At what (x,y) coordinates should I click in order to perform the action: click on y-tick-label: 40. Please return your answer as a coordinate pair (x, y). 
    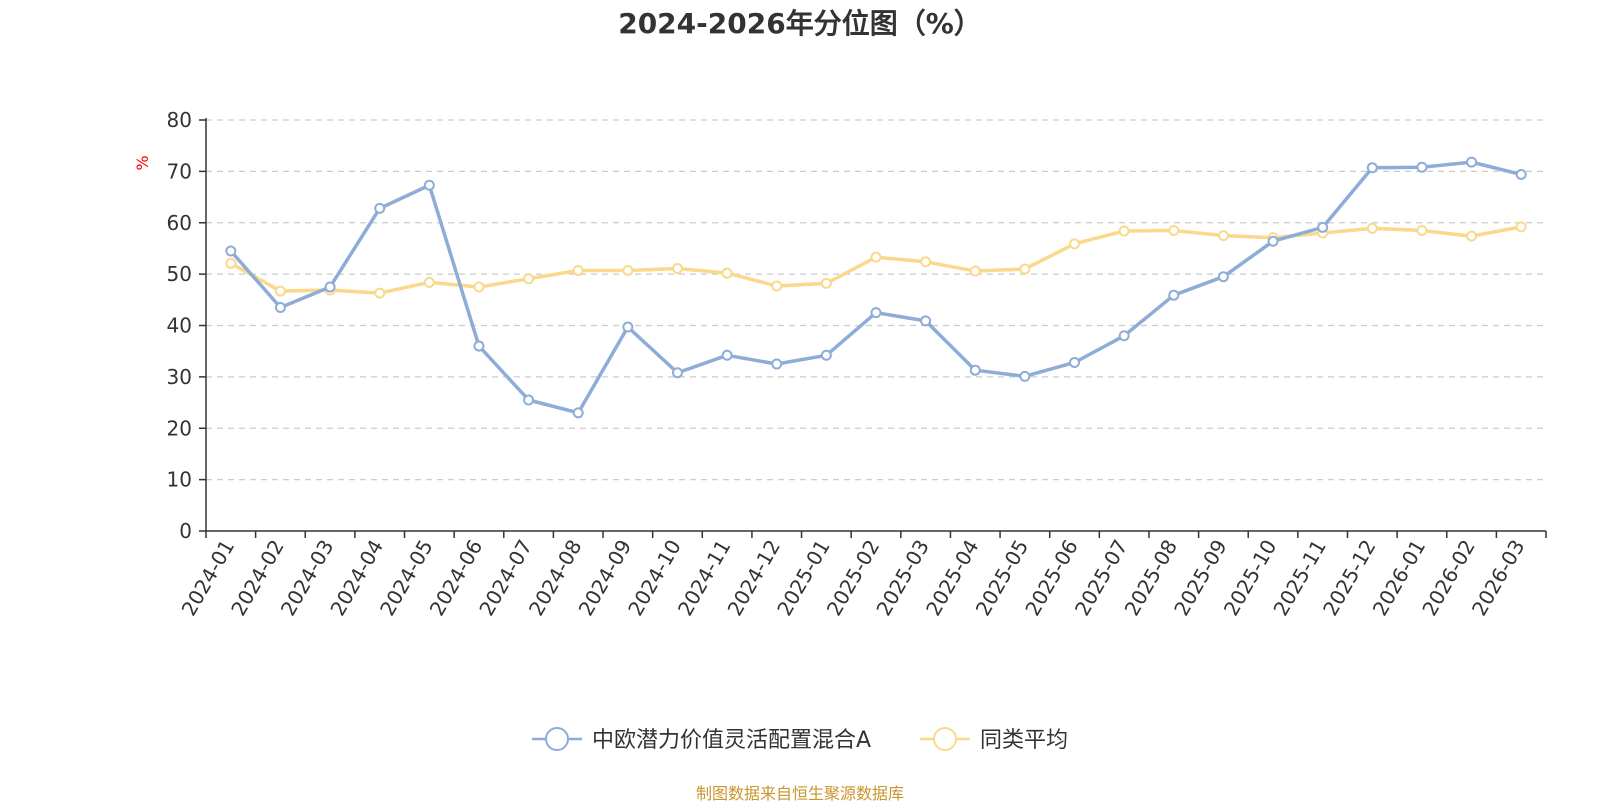
    Looking at the image, I should click on (179, 326).